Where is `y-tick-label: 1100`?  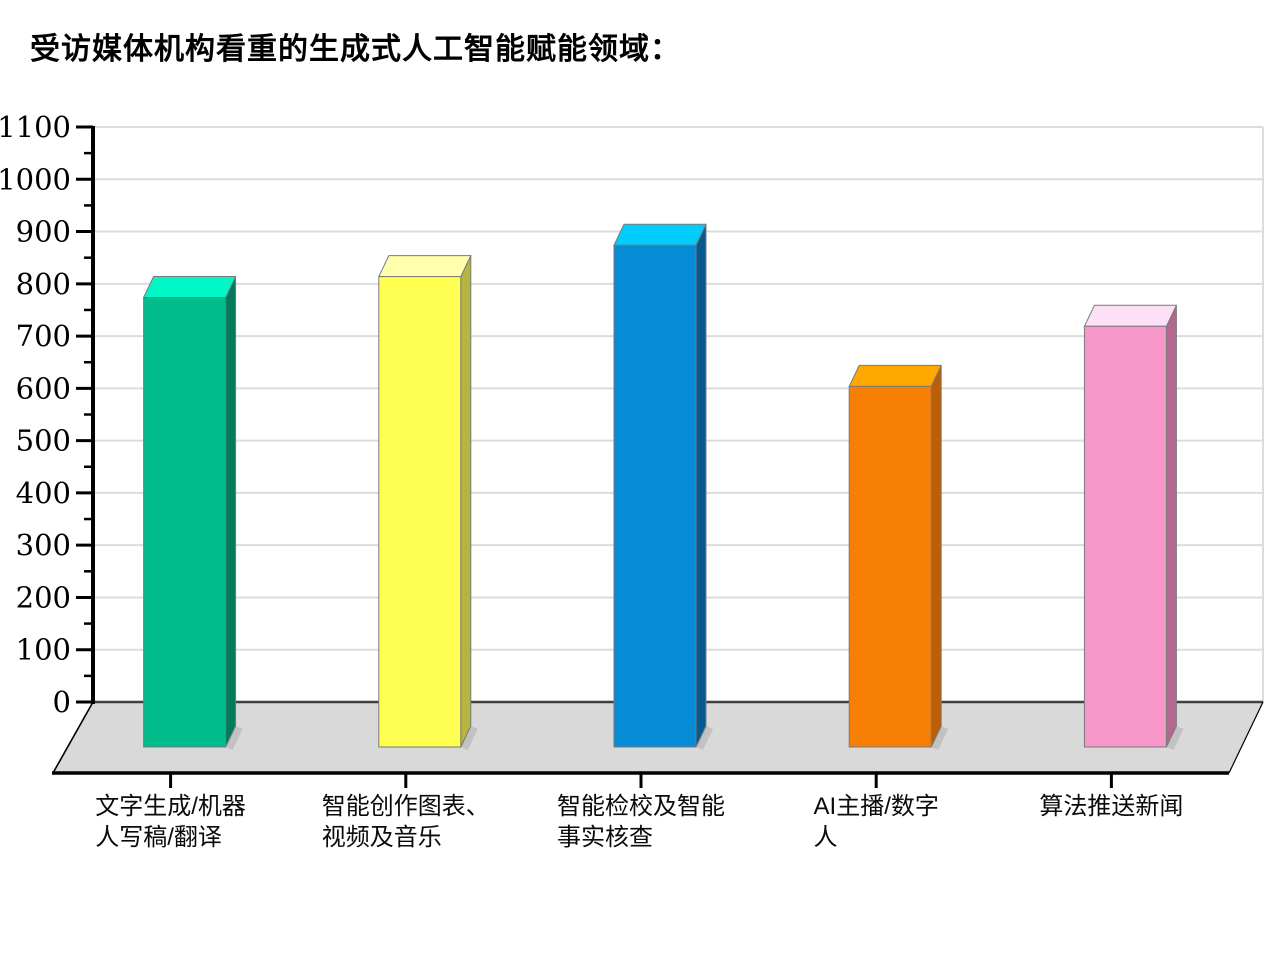
y-tick-label: 1100 is located at coordinates (35, 127).